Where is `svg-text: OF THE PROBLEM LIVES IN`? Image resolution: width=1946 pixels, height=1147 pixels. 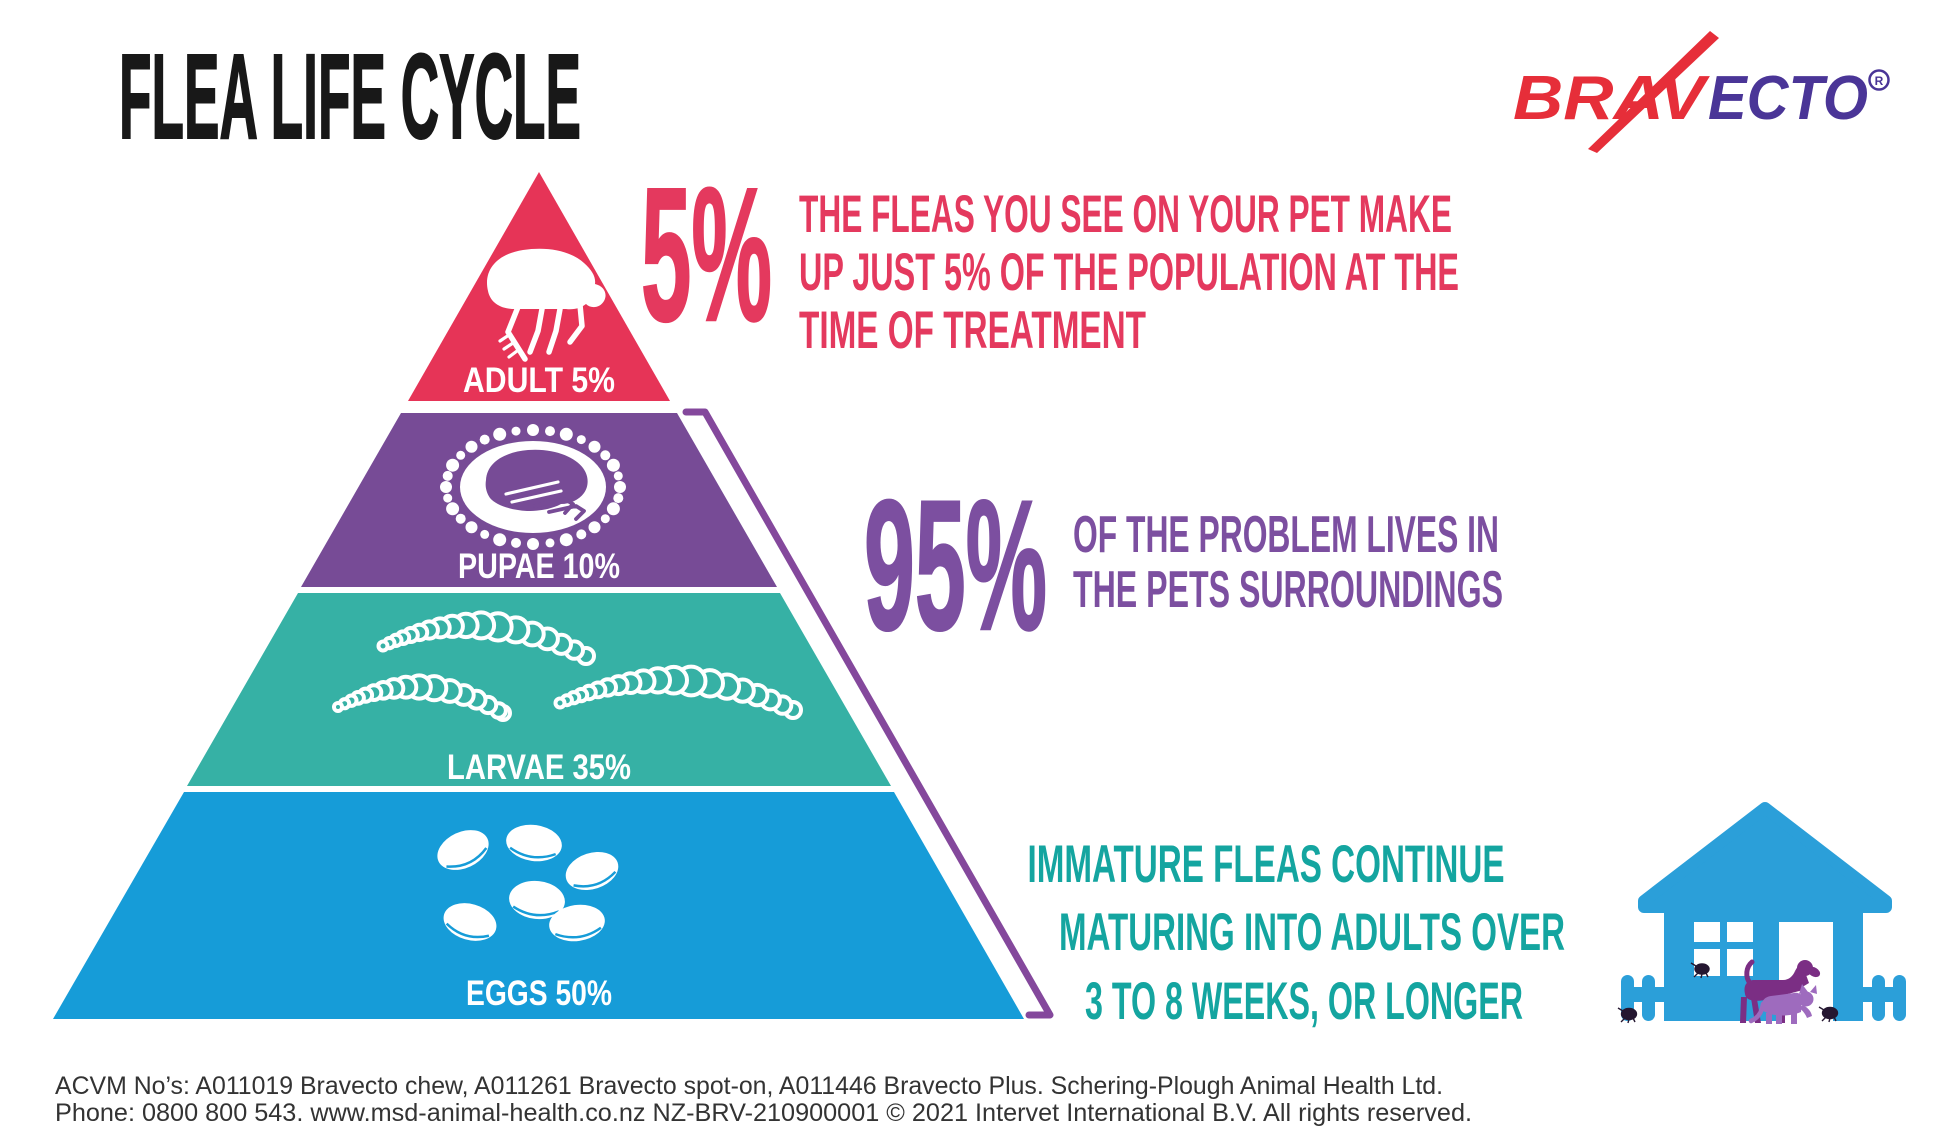
svg-text: OF THE PROBLEM LIVES IN is located at coordinates (1286, 535).